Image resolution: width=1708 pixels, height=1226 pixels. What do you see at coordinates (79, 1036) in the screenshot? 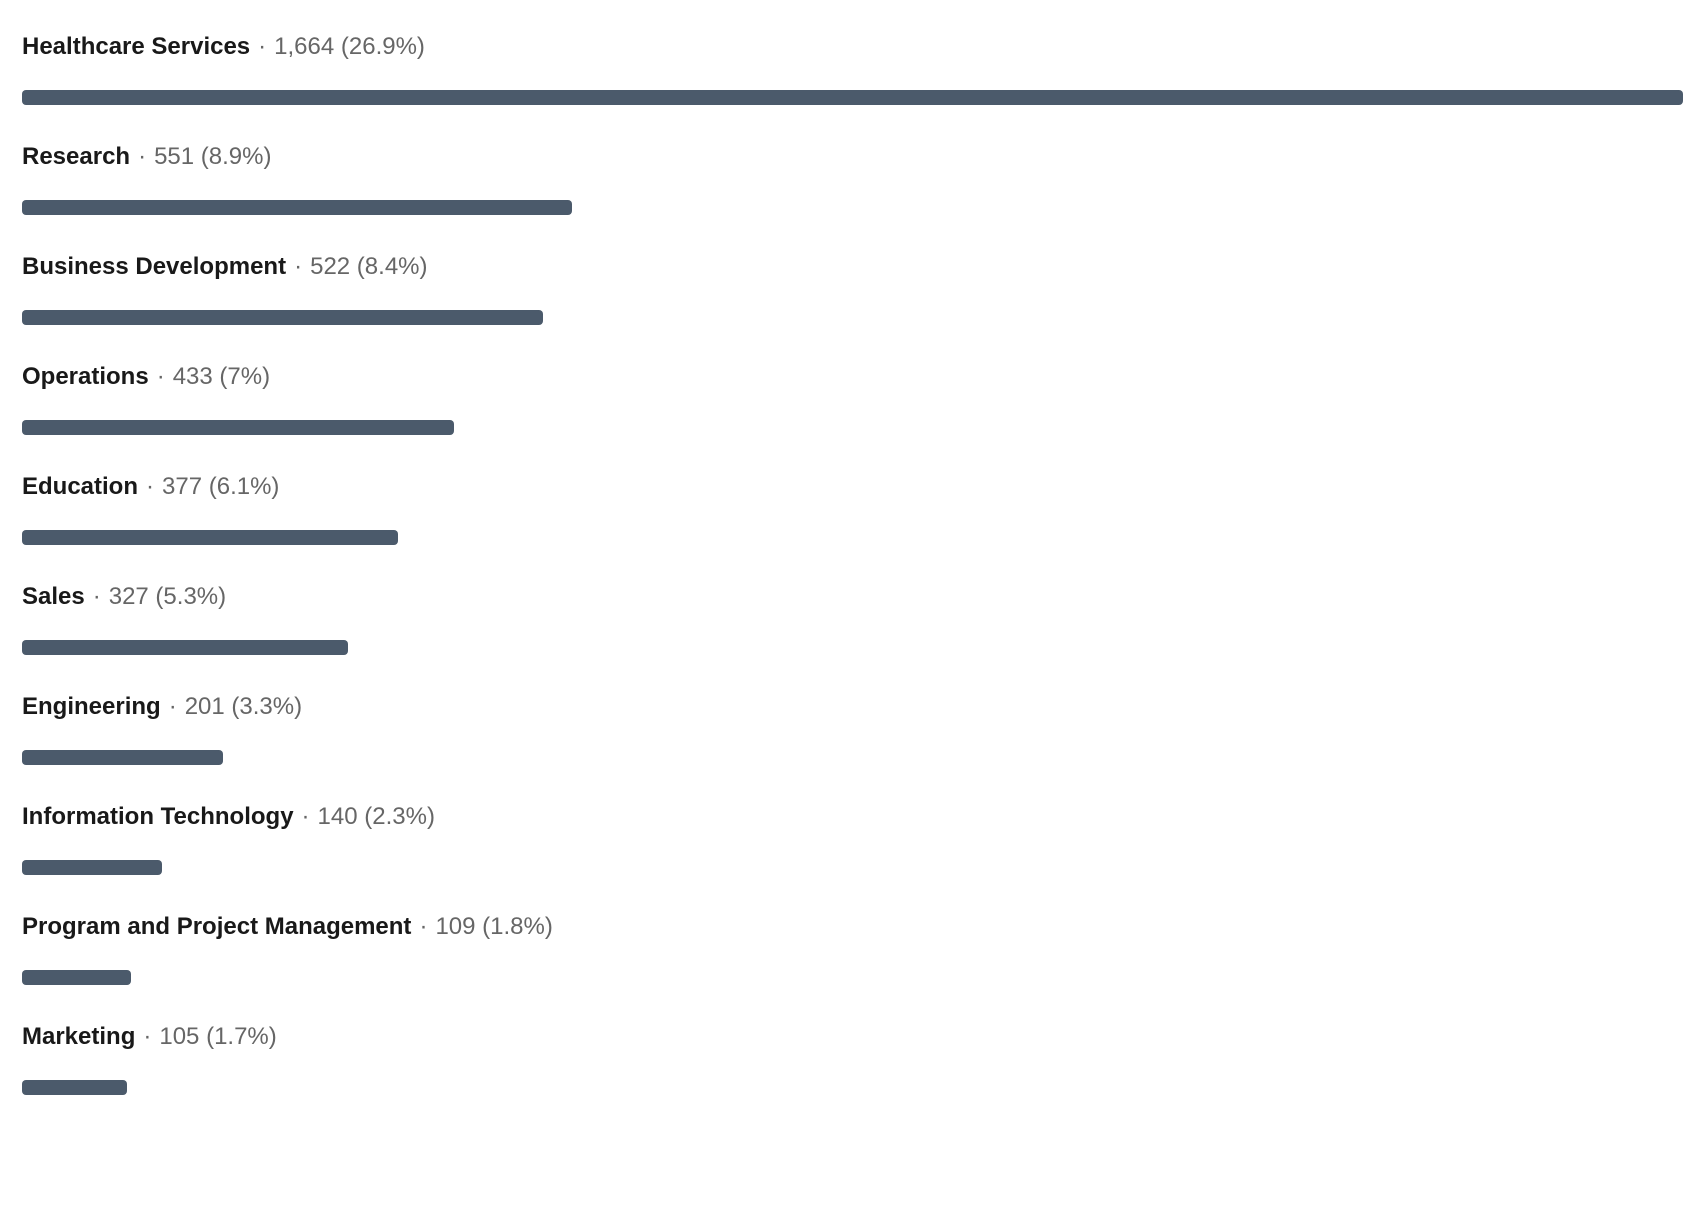
I see `category-label: Marketing` at bounding box center [79, 1036].